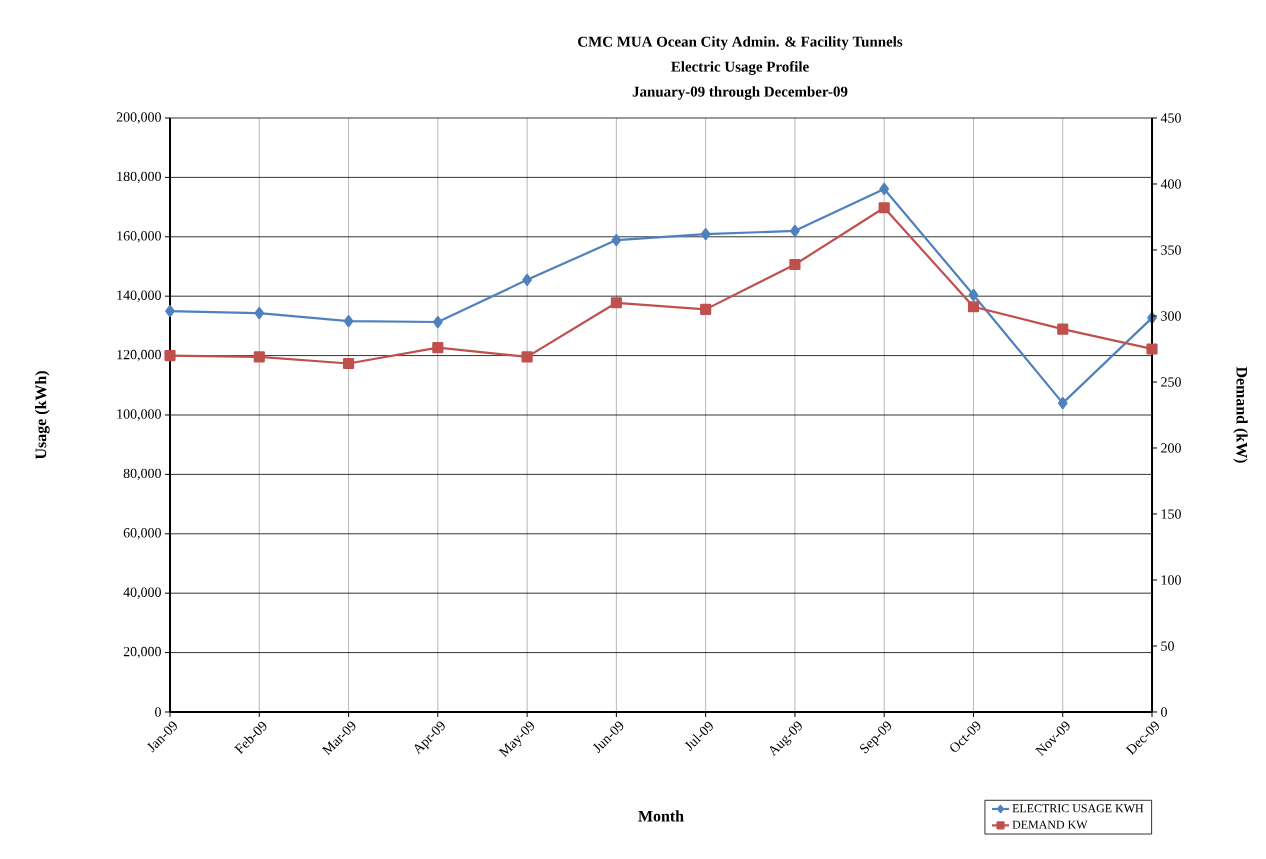 This screenshot has height=859, width=1266. I want to click on legend-label: DEMAND KW, so click(1050, 824).